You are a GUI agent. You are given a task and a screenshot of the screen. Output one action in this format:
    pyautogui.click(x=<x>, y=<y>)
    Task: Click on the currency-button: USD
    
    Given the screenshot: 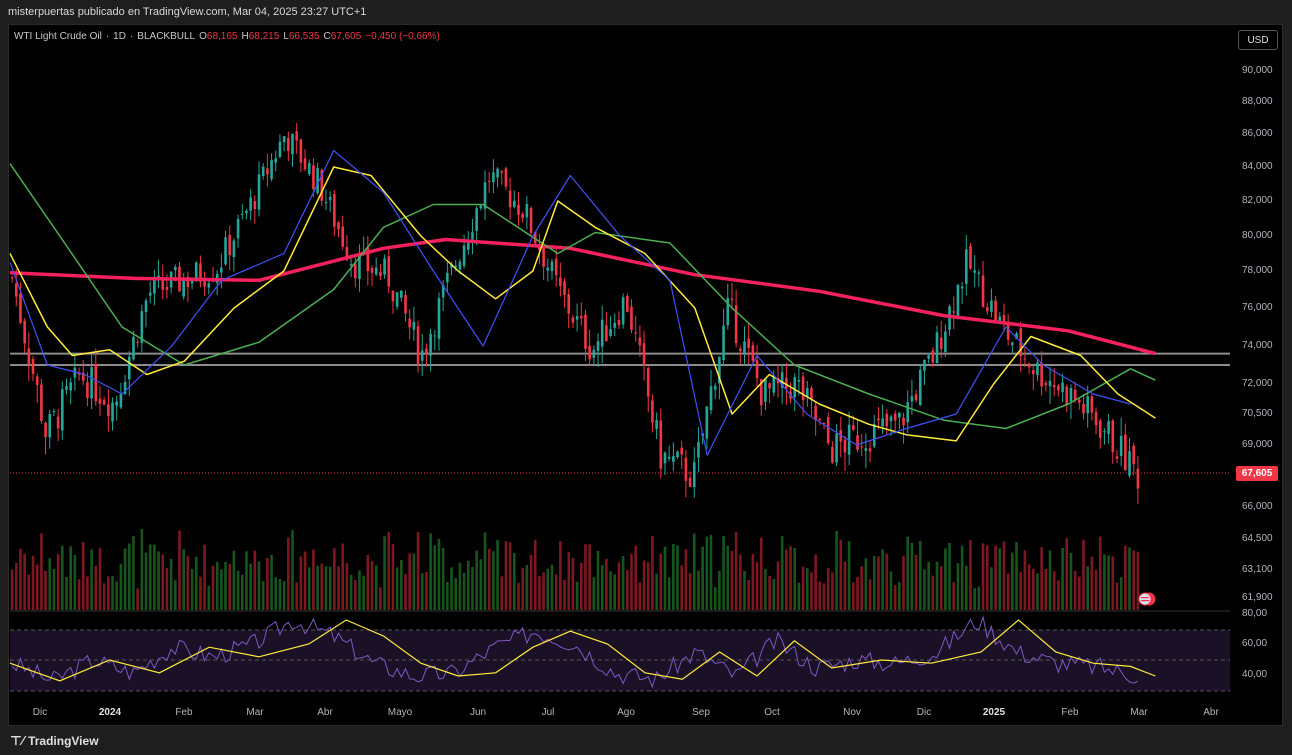 What is the action you would take?
    pyautogui.click(x=1258, y=40)
    